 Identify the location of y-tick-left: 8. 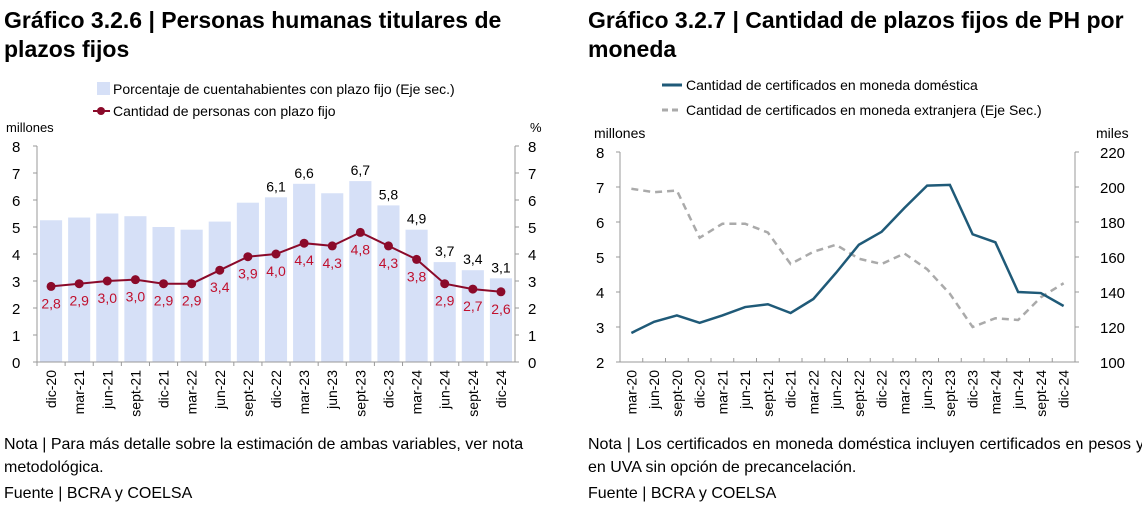
(16, 147).